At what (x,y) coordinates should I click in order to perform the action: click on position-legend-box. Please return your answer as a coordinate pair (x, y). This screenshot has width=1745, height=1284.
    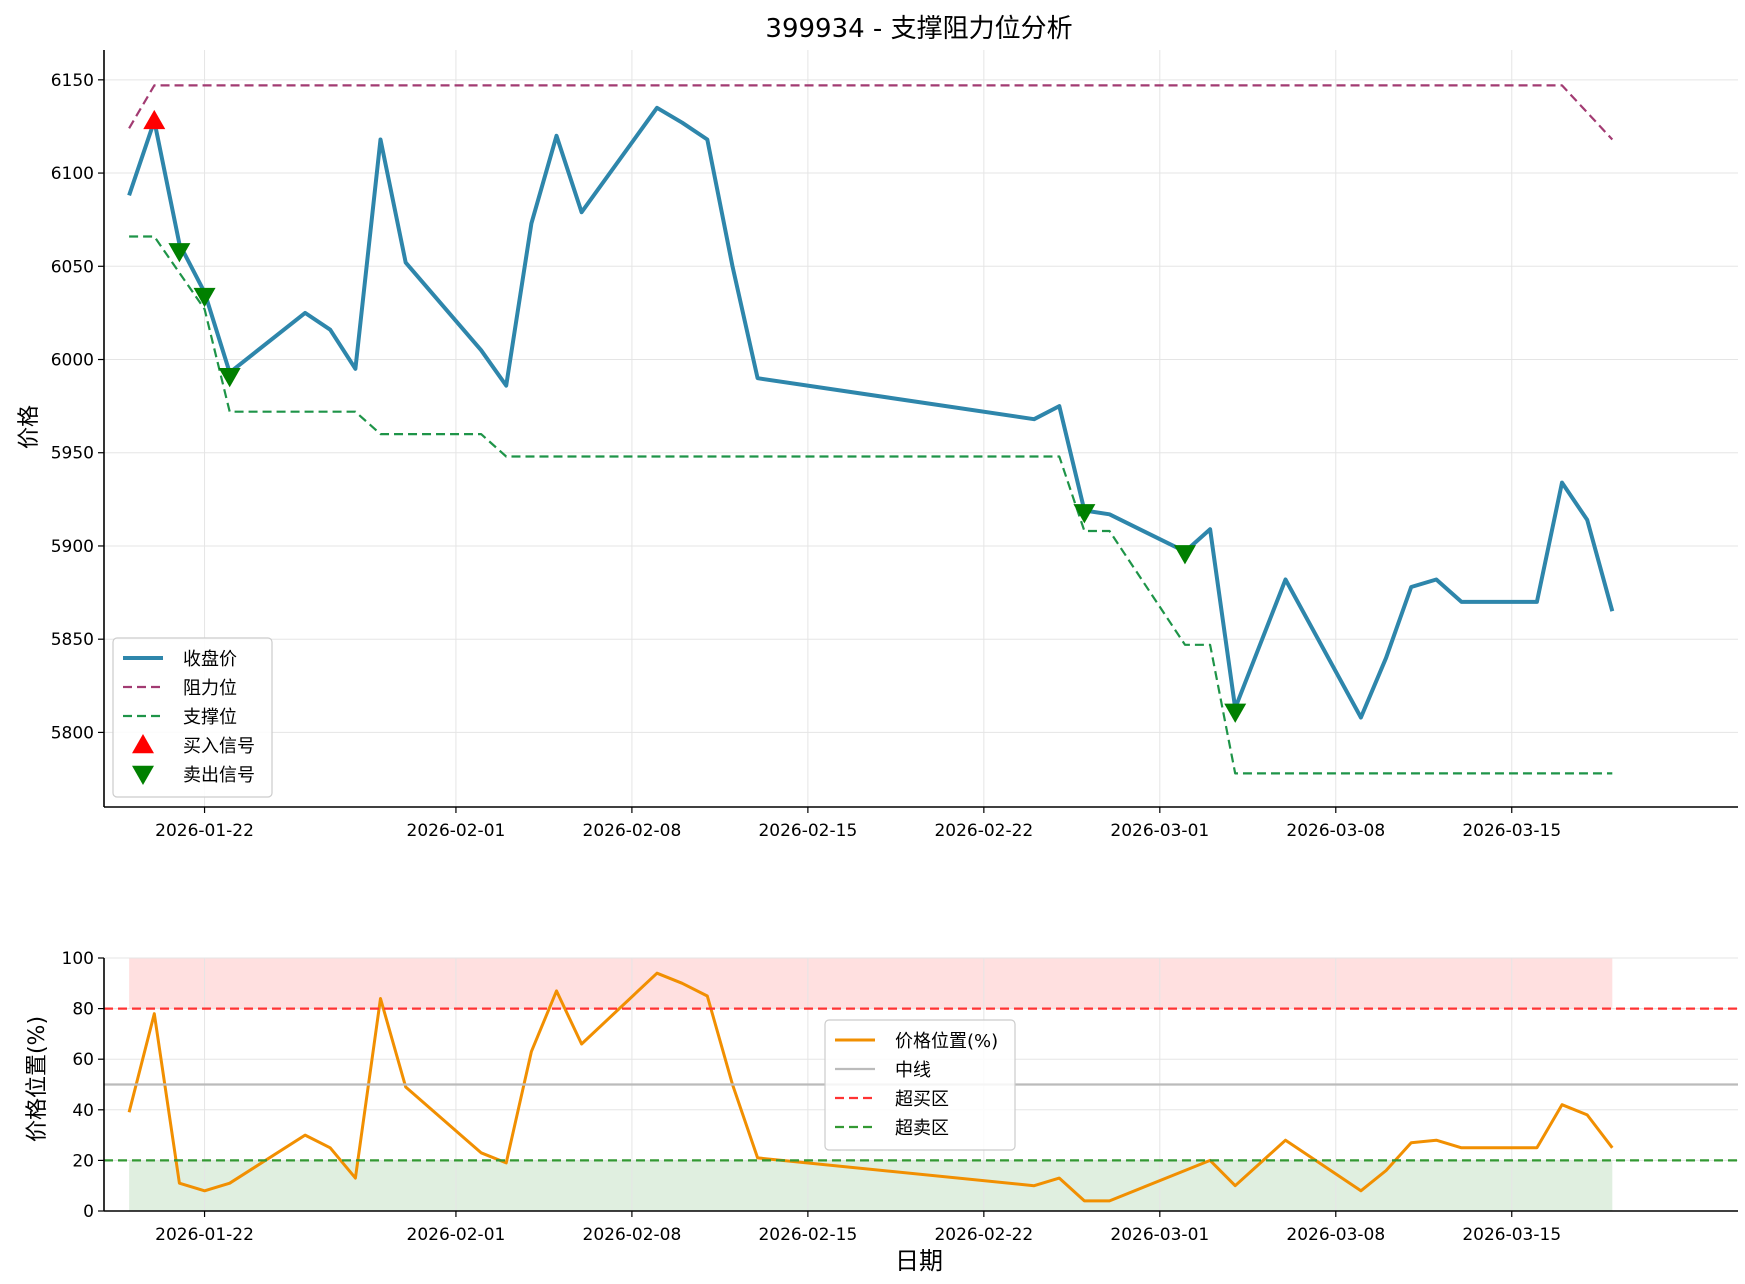
    Looking at the image, I should click on (920, 1085).